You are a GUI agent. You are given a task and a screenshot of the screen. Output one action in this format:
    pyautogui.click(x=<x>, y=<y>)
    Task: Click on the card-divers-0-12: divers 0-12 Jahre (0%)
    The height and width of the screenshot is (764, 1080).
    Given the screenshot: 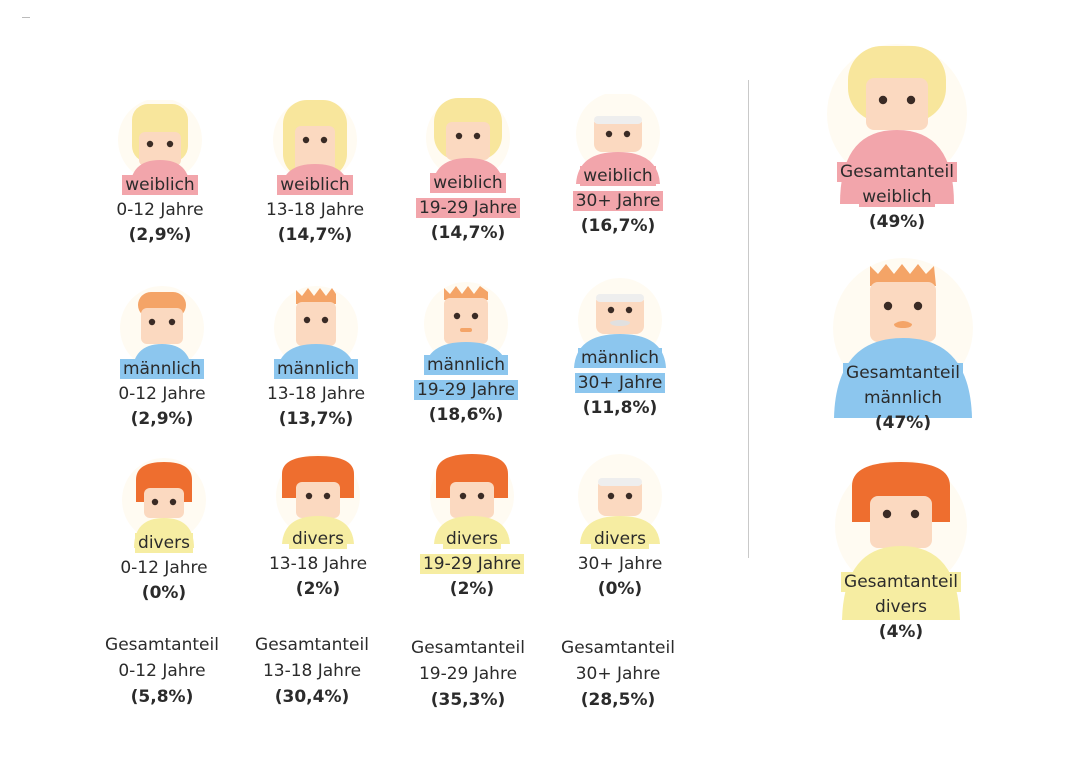 What is the action you would take?
    pyautogui.click(x=164, y=533)
    